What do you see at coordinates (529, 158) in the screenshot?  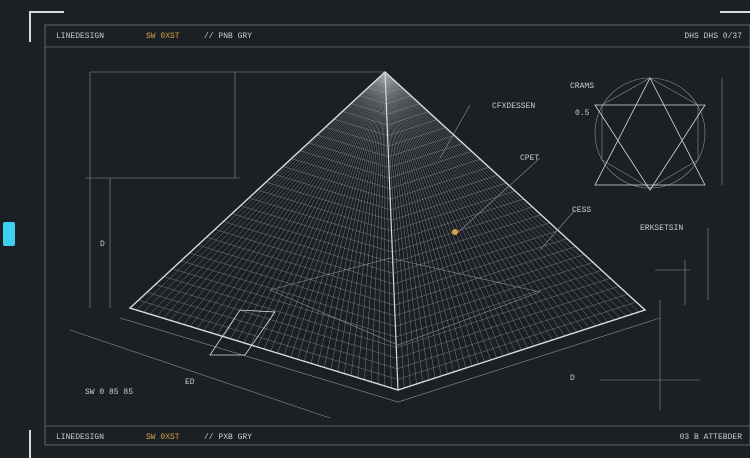 I see `inner-note: CPET` at bounding box center [529, 158].